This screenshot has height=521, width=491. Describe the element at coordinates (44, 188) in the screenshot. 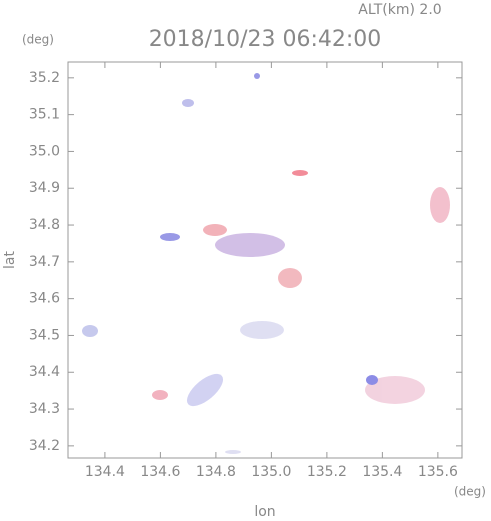

I see `y-tick-label: 34.9` at that location.